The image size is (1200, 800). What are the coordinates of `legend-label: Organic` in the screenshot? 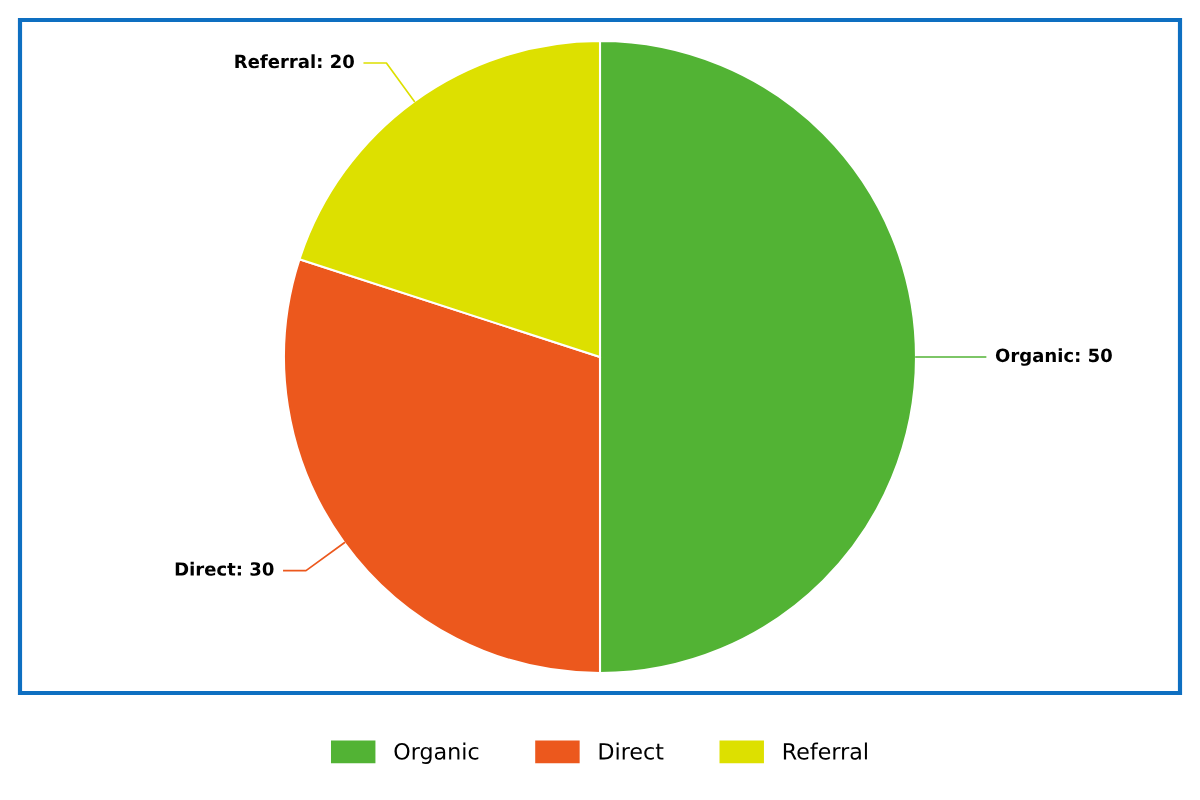 It's located at (436, 753).